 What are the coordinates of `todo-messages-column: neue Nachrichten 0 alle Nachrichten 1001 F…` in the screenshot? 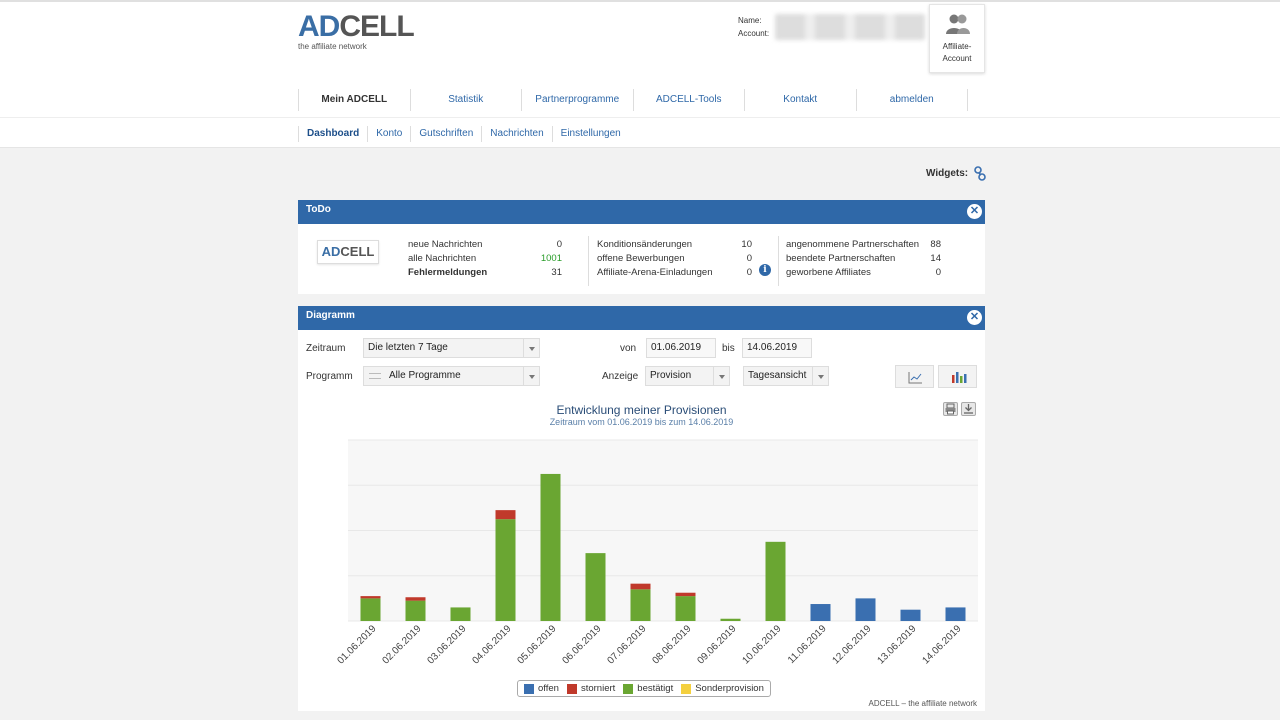 It's located at (485, 259).